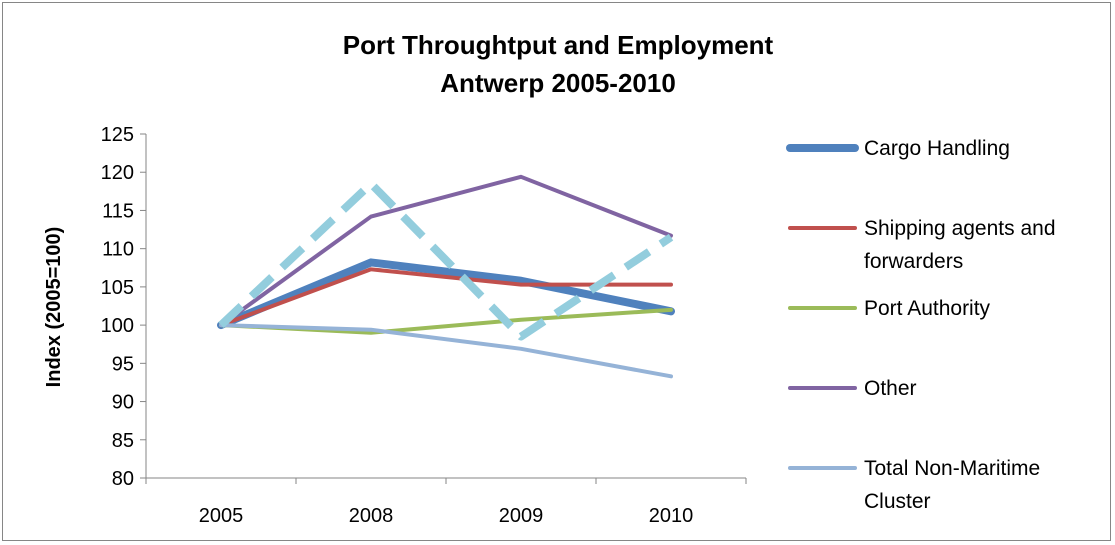 The height and width of the screenshot is (545, 1115). What do you see at coordinates (927, 308) in the screenshot?
I see `legend-label-2: Port Authority` at bounding box center [927, 308].